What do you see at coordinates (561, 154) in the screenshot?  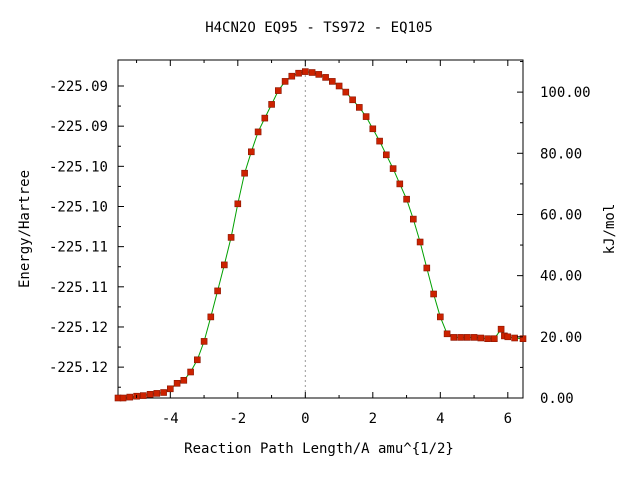 I see `y-right-tick-label: 80.00` at bounding box center [561, 154].